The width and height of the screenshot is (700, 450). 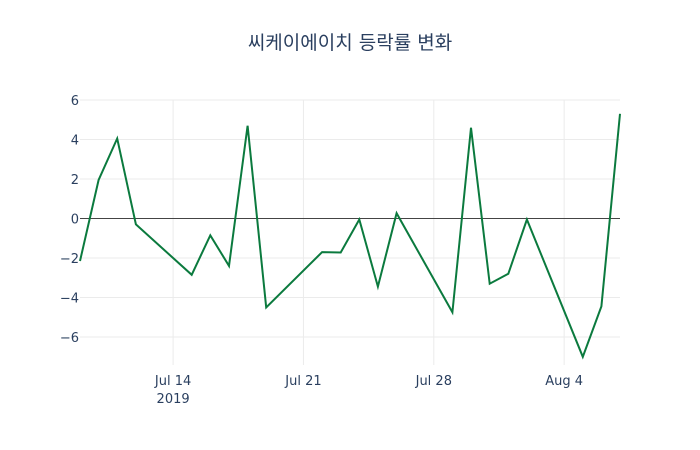 What do you see at coordinates (172, 381) in the screenshot?
I see `x-tick-label: Jul 14` at bounding box center [172, 381].